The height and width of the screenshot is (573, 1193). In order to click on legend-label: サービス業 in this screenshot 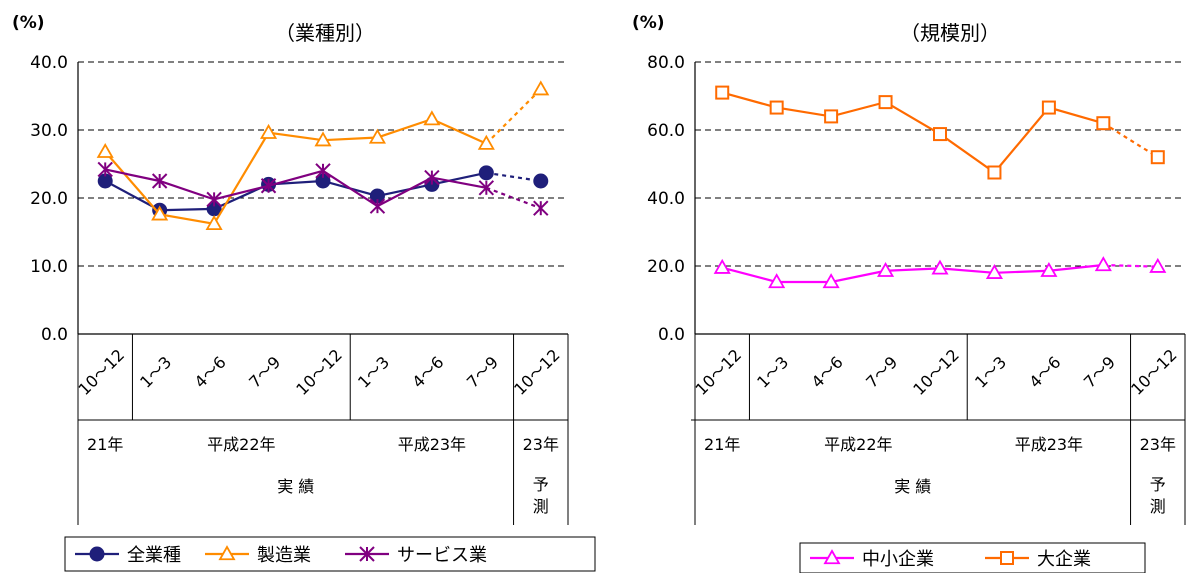, I will do `click(442, 555)`.